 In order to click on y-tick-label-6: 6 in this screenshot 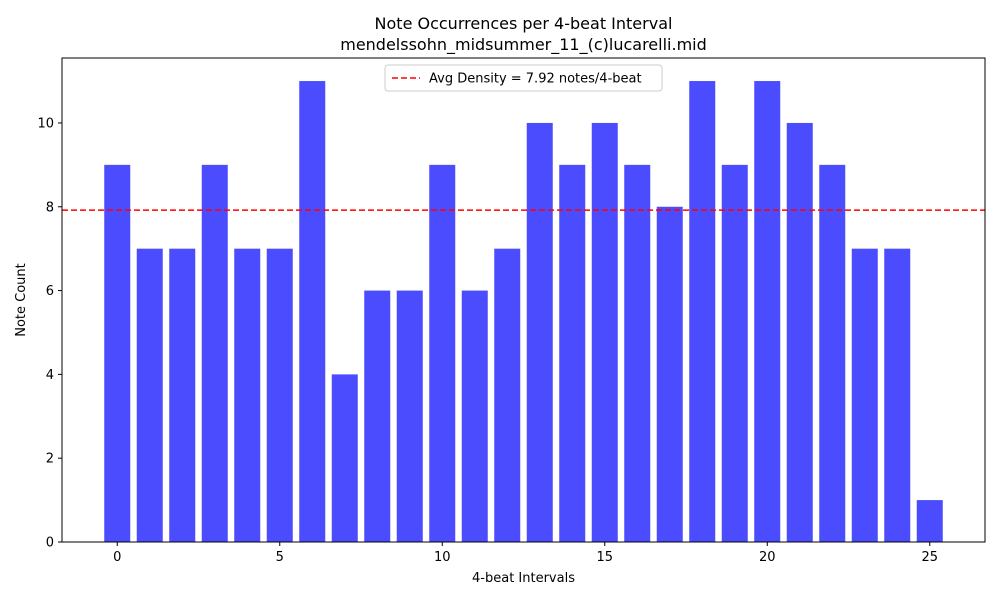, I will do `click(50, 291)`.